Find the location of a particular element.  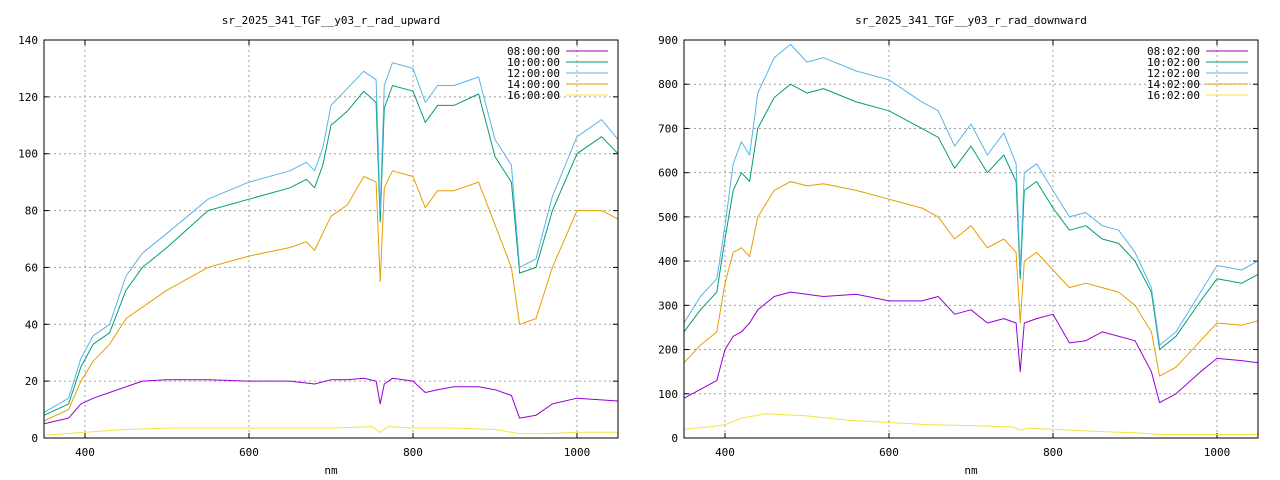

legend-label: 12:02:00 is located at coordinates (1173, 73).